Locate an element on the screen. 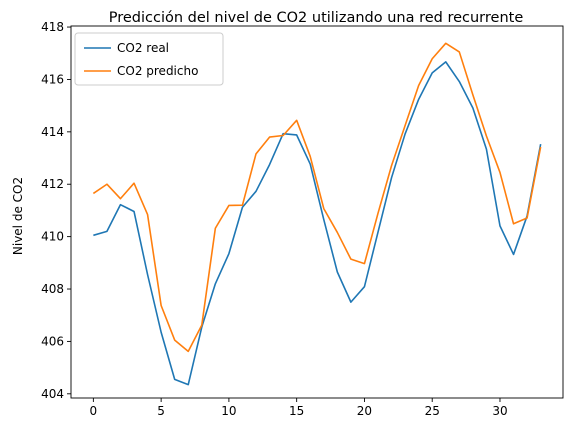 The width and height of the screenshot is (571, 433). y-axis-label: Nivel de CO2 is located at coordinates (18, 216).